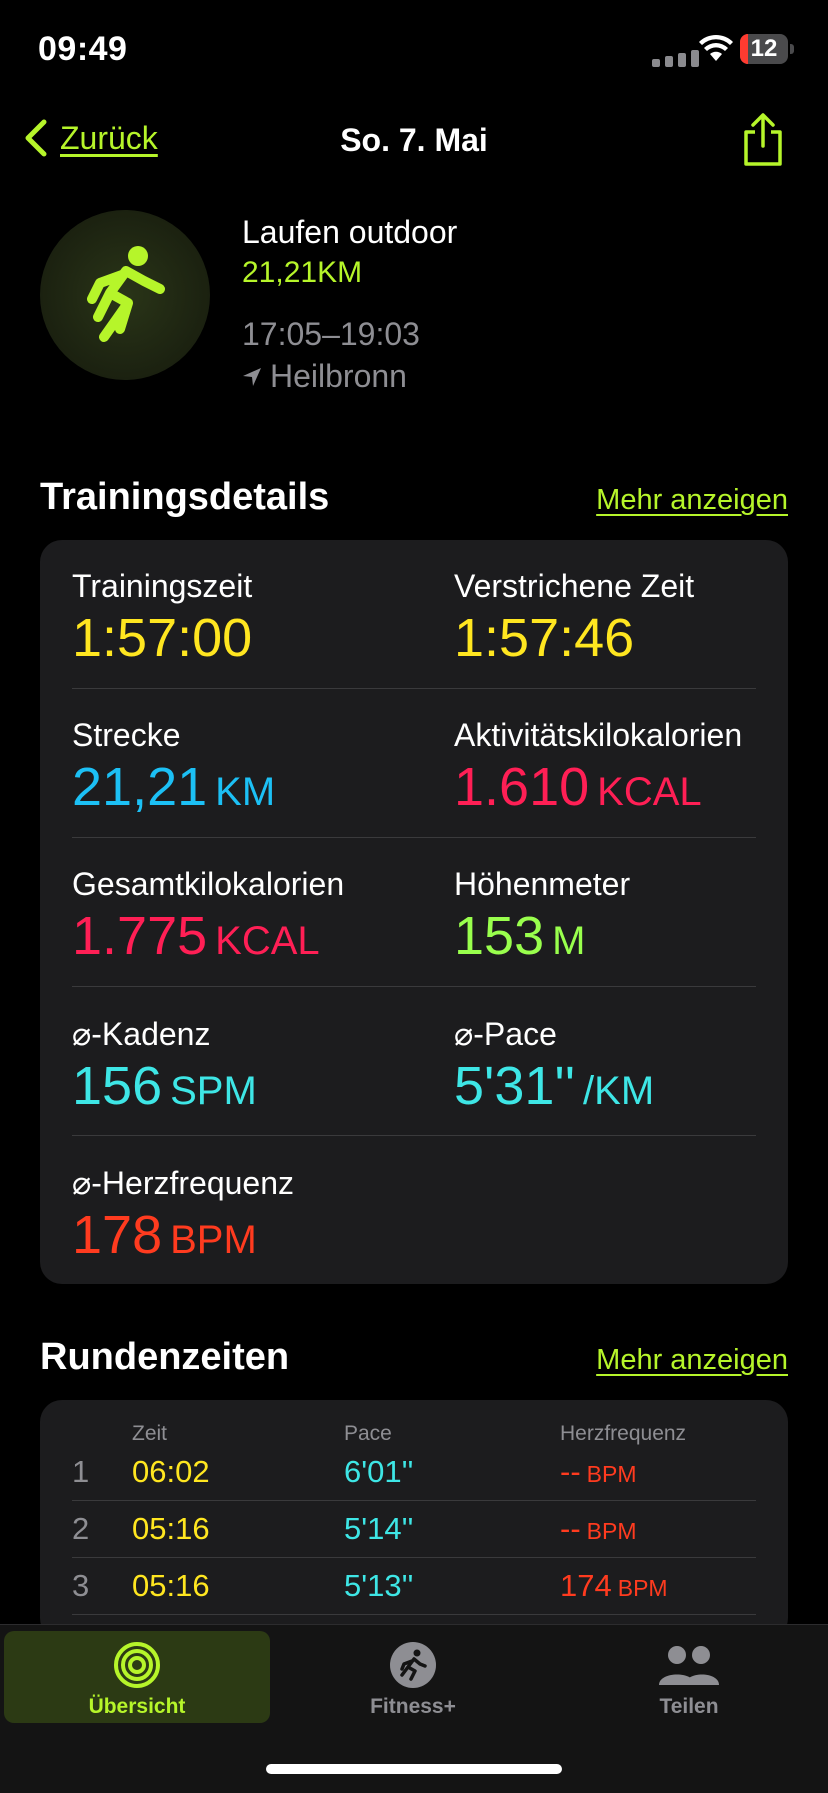 Image resolution: width=828 pixels, height=1793 pixels. I want to click on metric-value: 1:57:00, so click(162, 638).